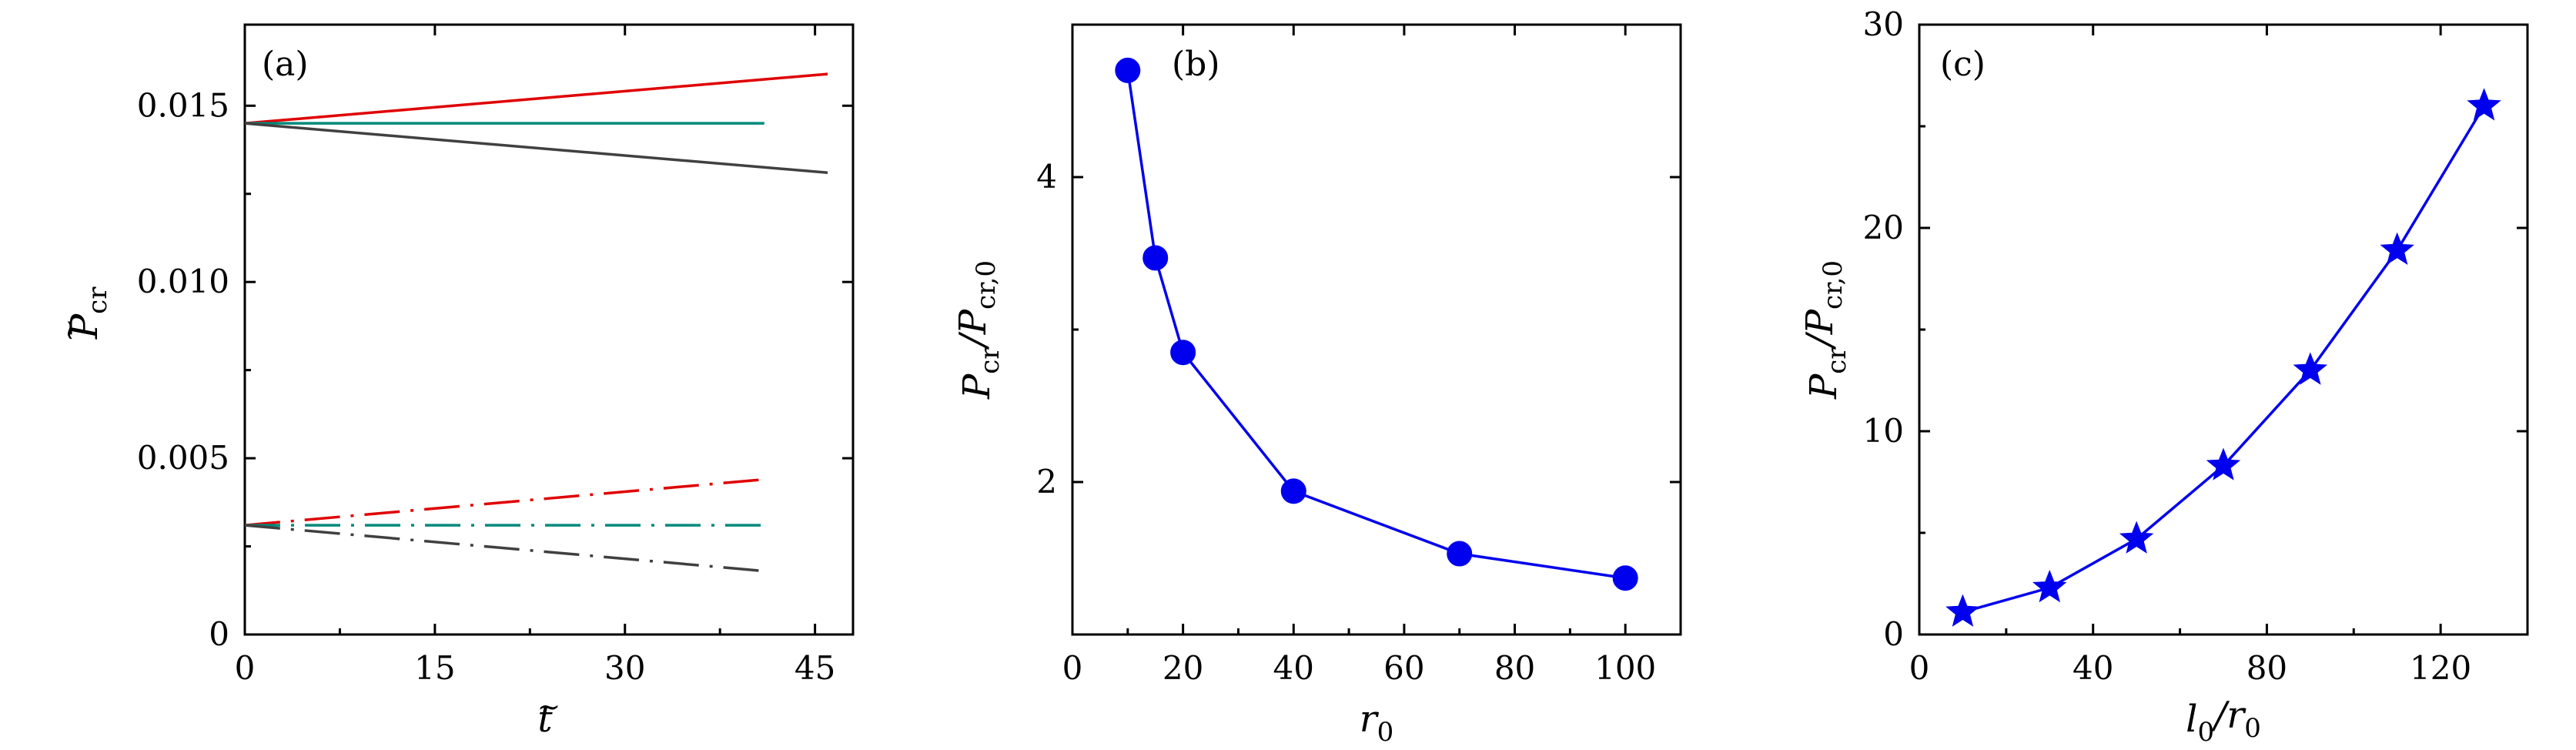 The image size is (2576, 750). What do you see at coordinates (625, 668) in the screenshot?
I see `panel-a-xtick-label: 30` at bounding box center [625, 668].